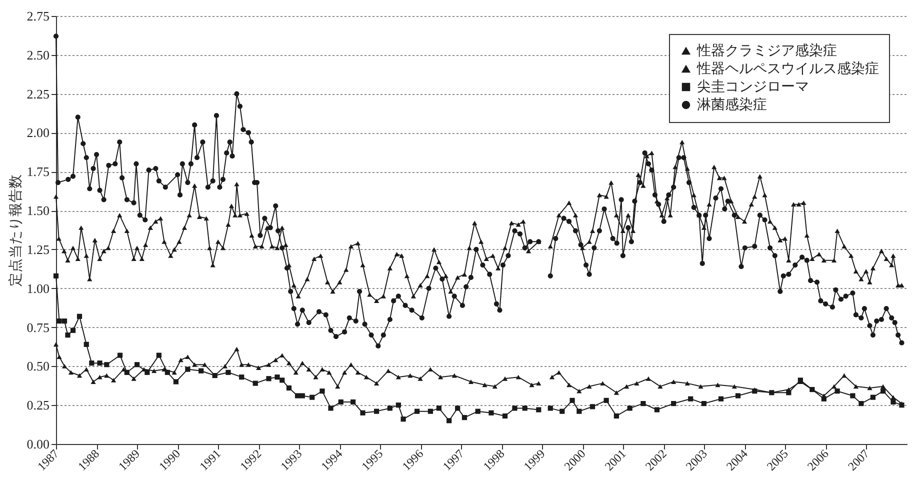  Describe the element at coordinates (38, 172) in the screenshot. I see `y-tick-label: 1.75` at that location.